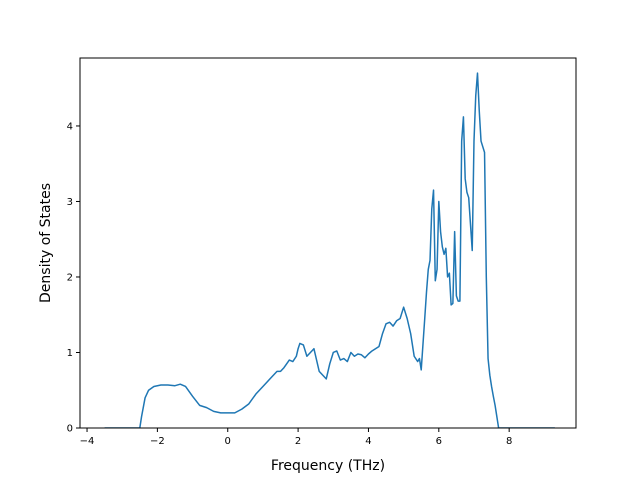 The image size is (640, 485). What do you see at coordinates (70, 126) in the screenshot?
I see `y-tick-label: 4` at bounding box center [70, 126].